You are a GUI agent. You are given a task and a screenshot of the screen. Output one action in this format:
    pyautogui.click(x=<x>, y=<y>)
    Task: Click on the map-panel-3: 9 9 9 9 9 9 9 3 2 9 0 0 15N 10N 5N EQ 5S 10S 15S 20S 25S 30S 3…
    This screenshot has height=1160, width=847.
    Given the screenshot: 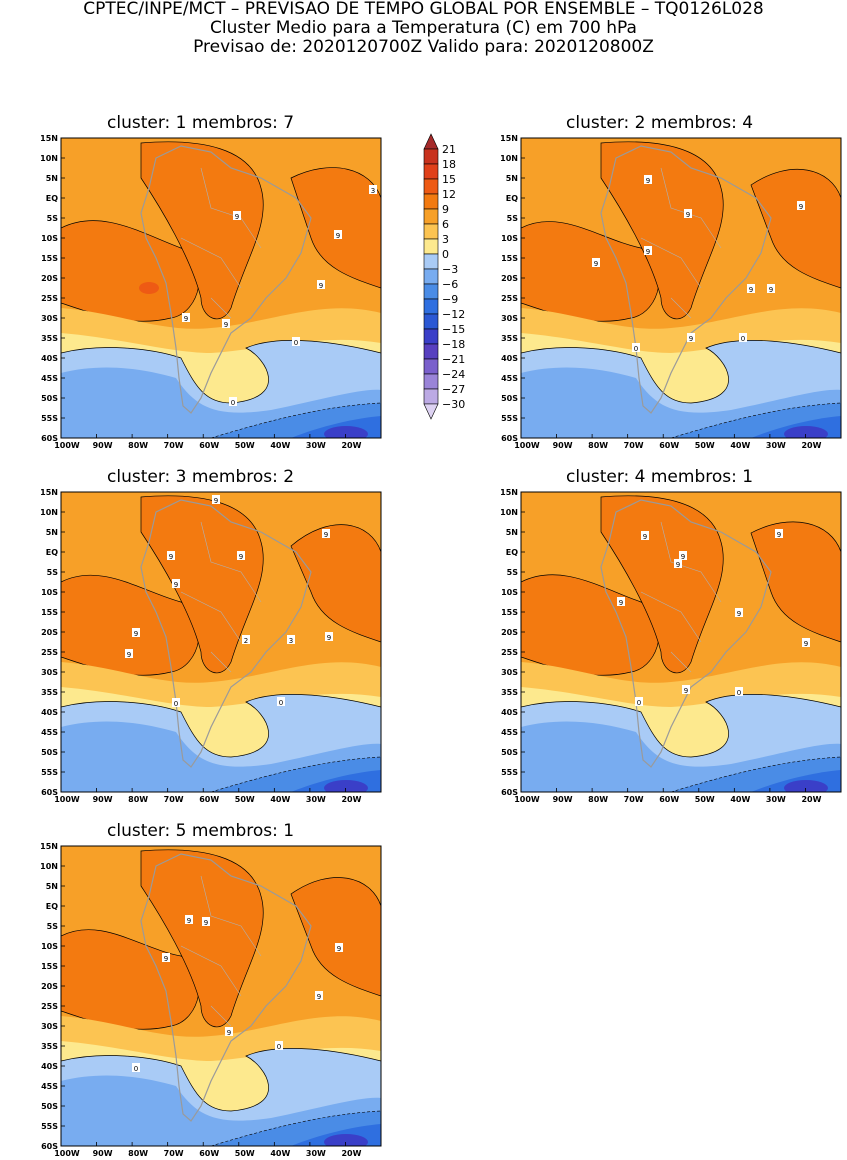 What is the action you would take?
    pyautogui.click(x=207, y=647)
    